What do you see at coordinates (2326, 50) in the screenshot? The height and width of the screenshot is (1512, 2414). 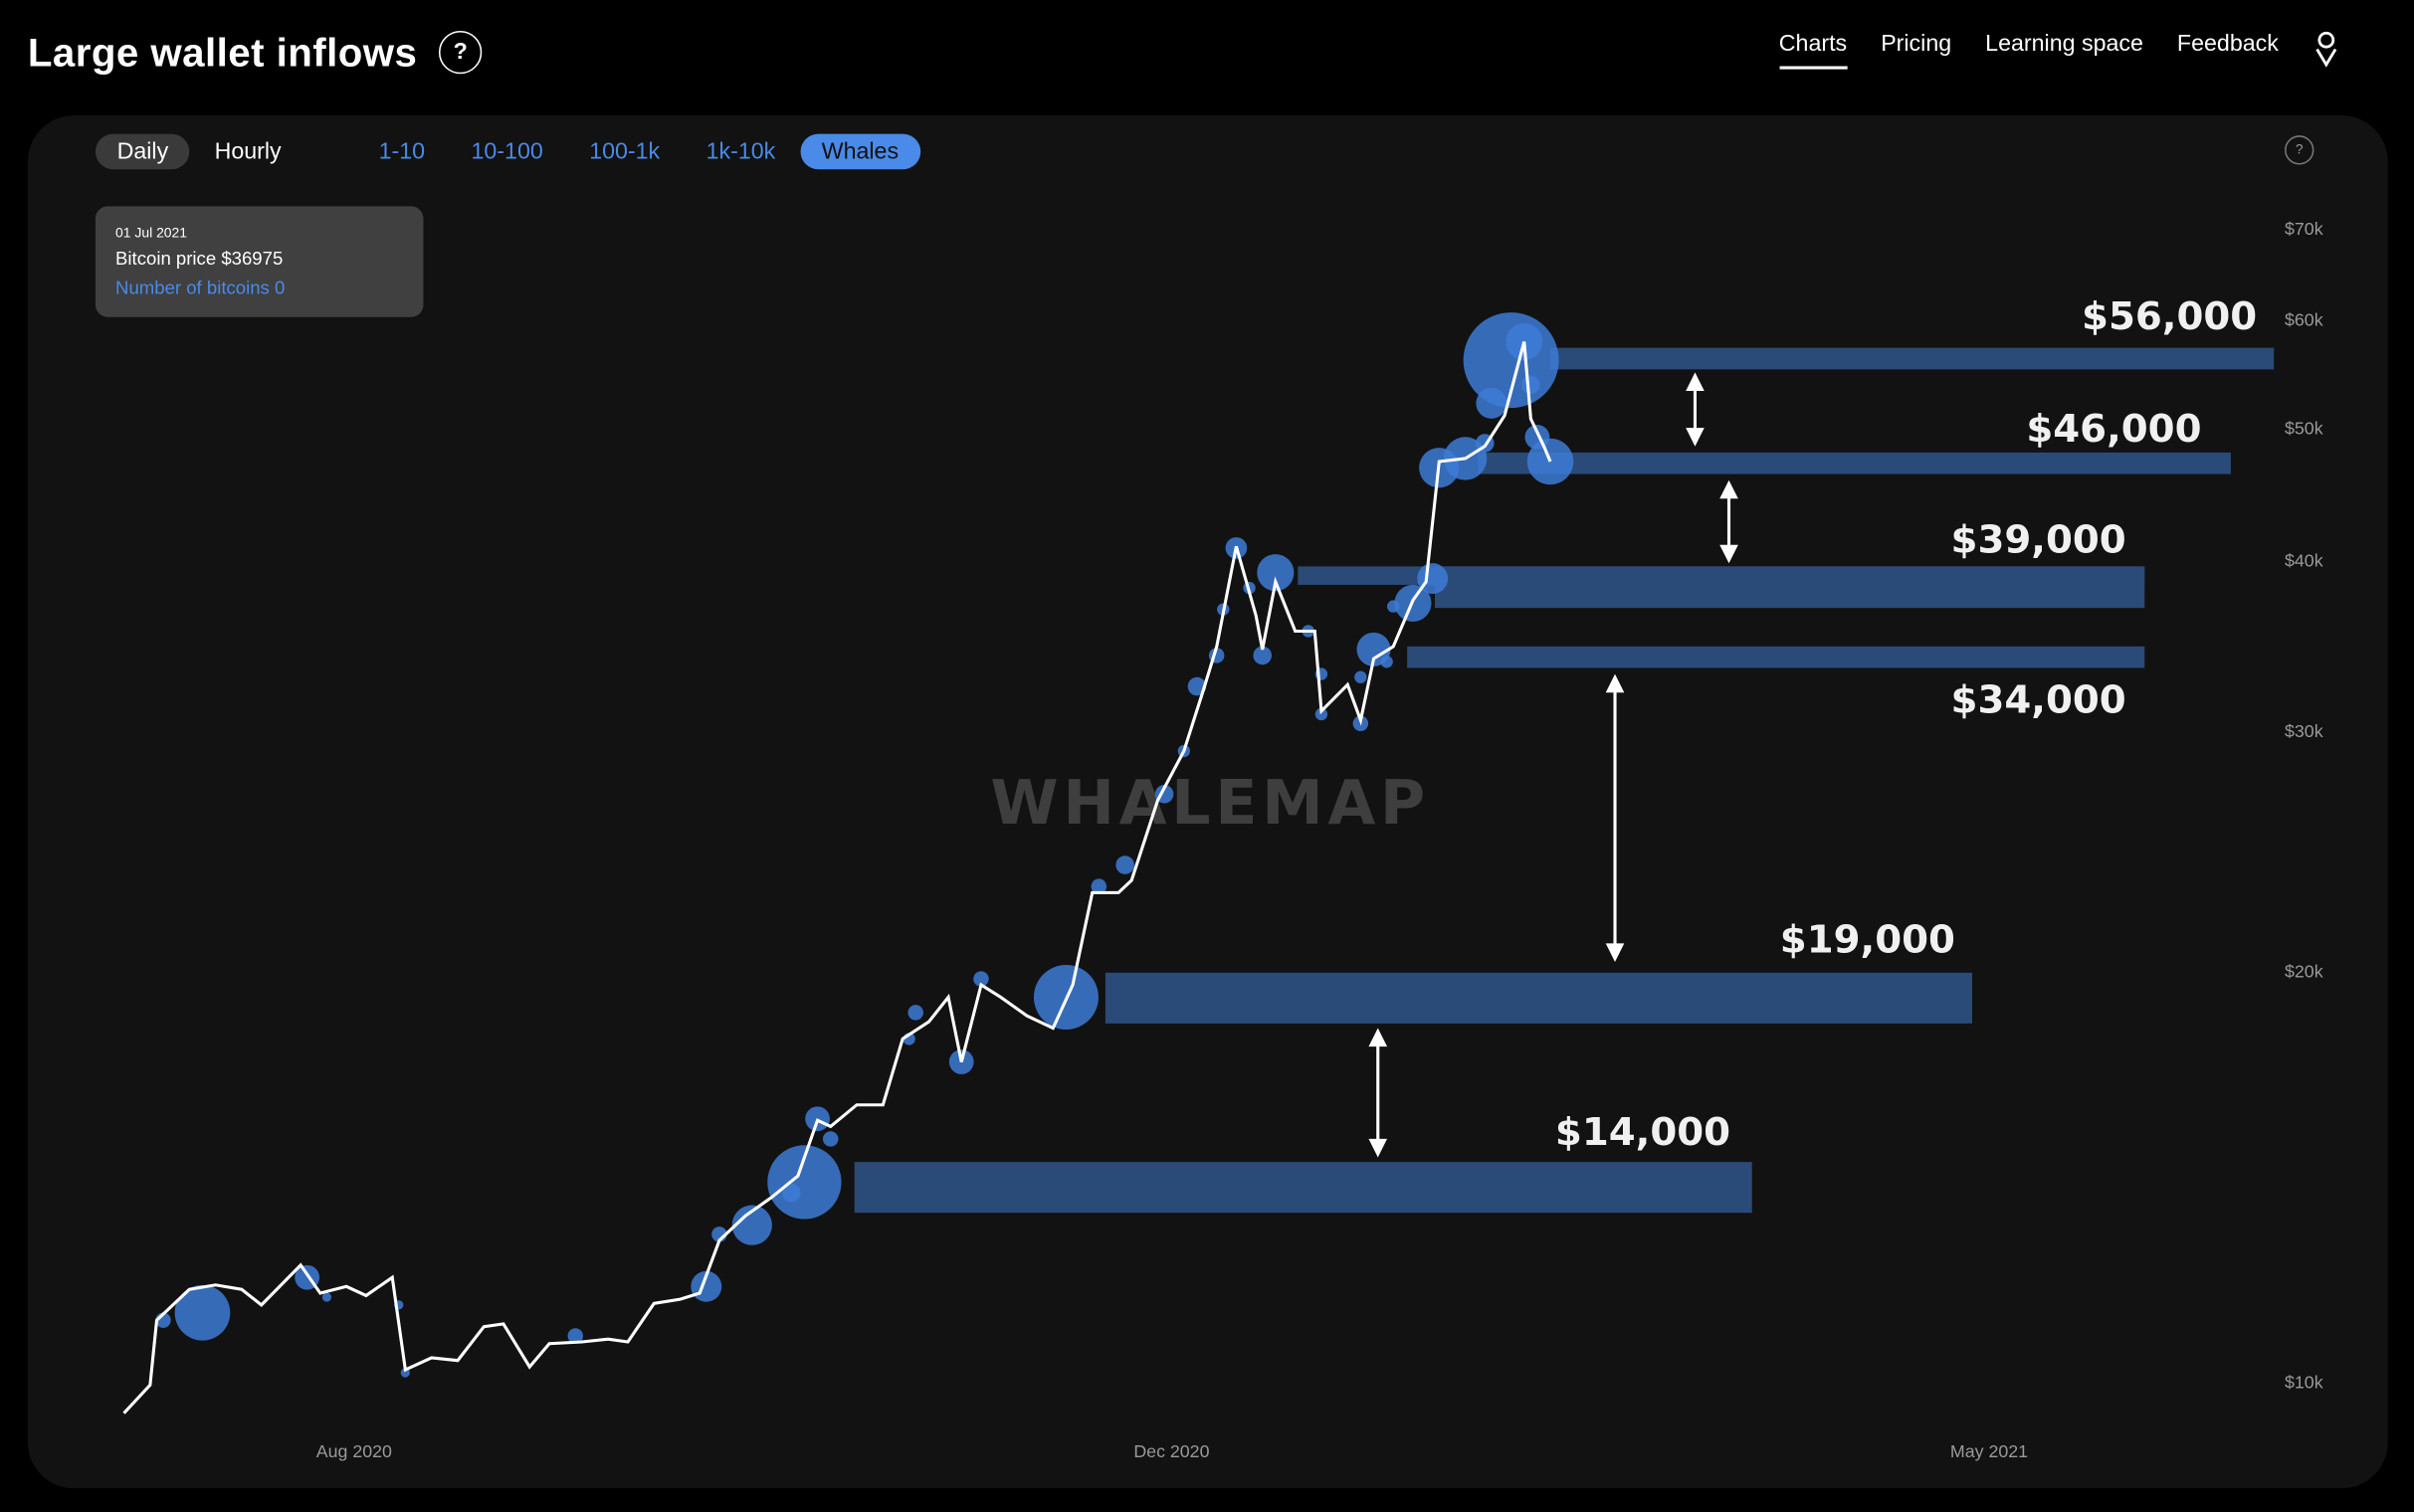 I see `user-icon` at bounding box center [2326, 50].